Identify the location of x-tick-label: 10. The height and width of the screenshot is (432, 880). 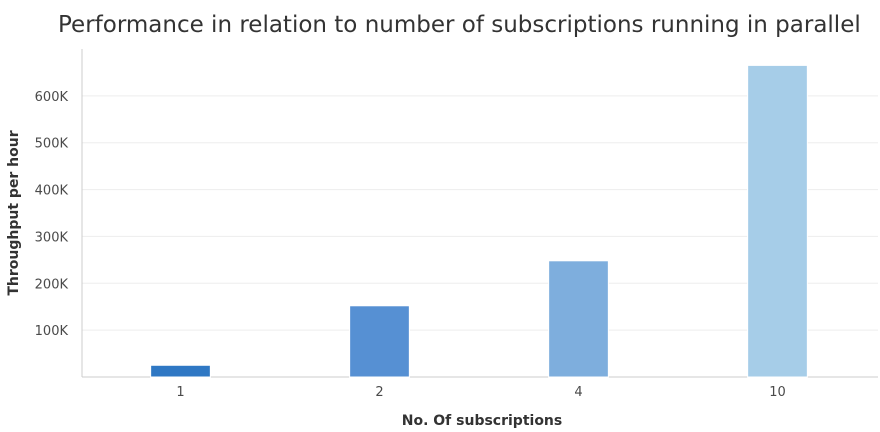
(777, 392).